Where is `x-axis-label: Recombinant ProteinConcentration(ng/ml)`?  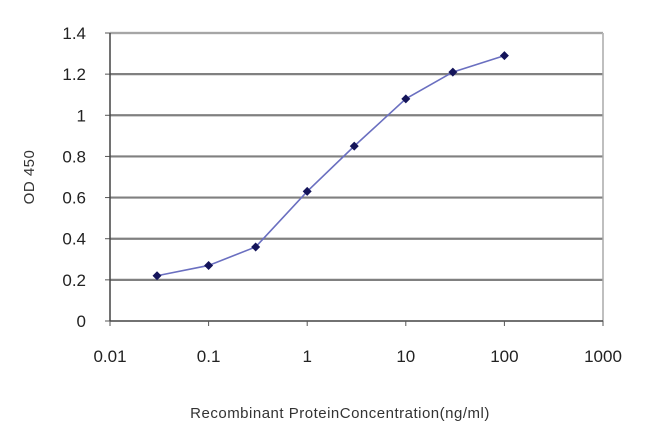
x-axis-label: Recombinant ProteinConcentration(ng/ml) is located at coordinates (340, 413).